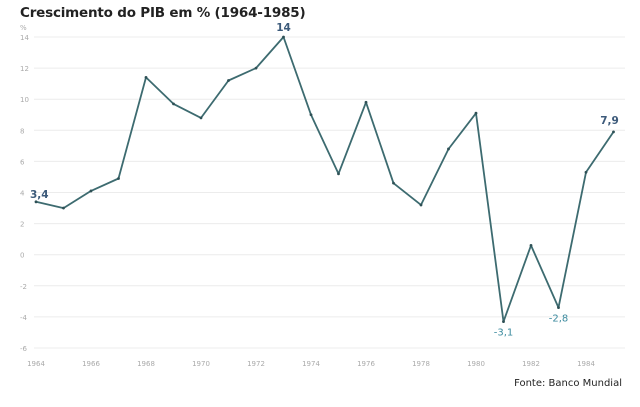  Describe the element at coordinates (568, 383) in the screenshot. I see `source-note: Fonte: Banco Mundial` at that location.